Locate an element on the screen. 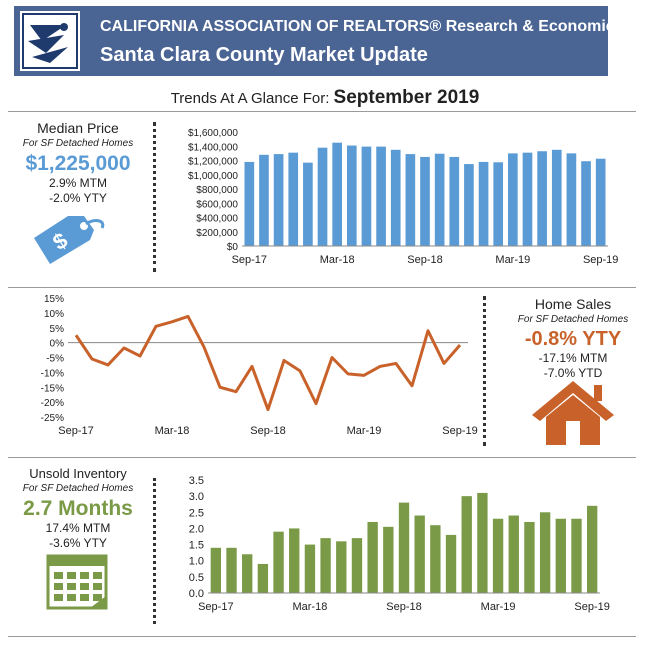 The height and width of the screenshot is (648, 650). y-tick-label: $0 is located at coordinates (233, 247).